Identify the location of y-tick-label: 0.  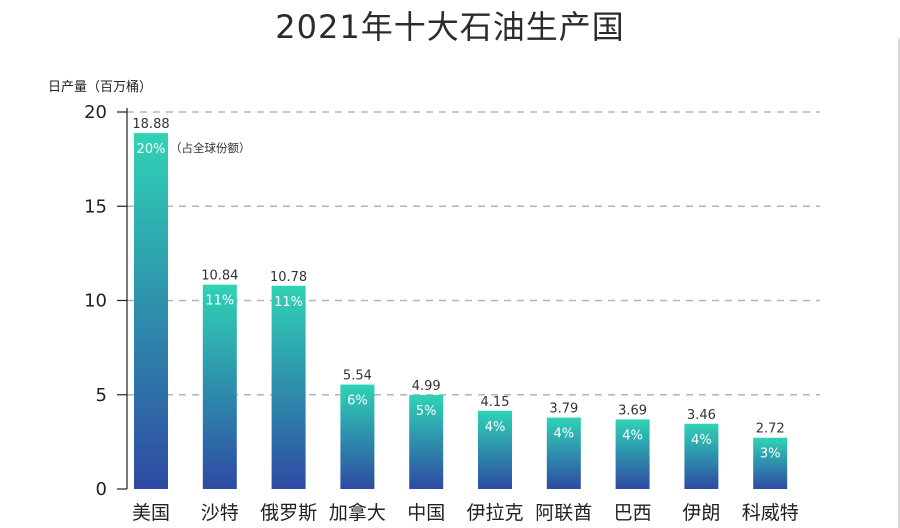
(101, 489).